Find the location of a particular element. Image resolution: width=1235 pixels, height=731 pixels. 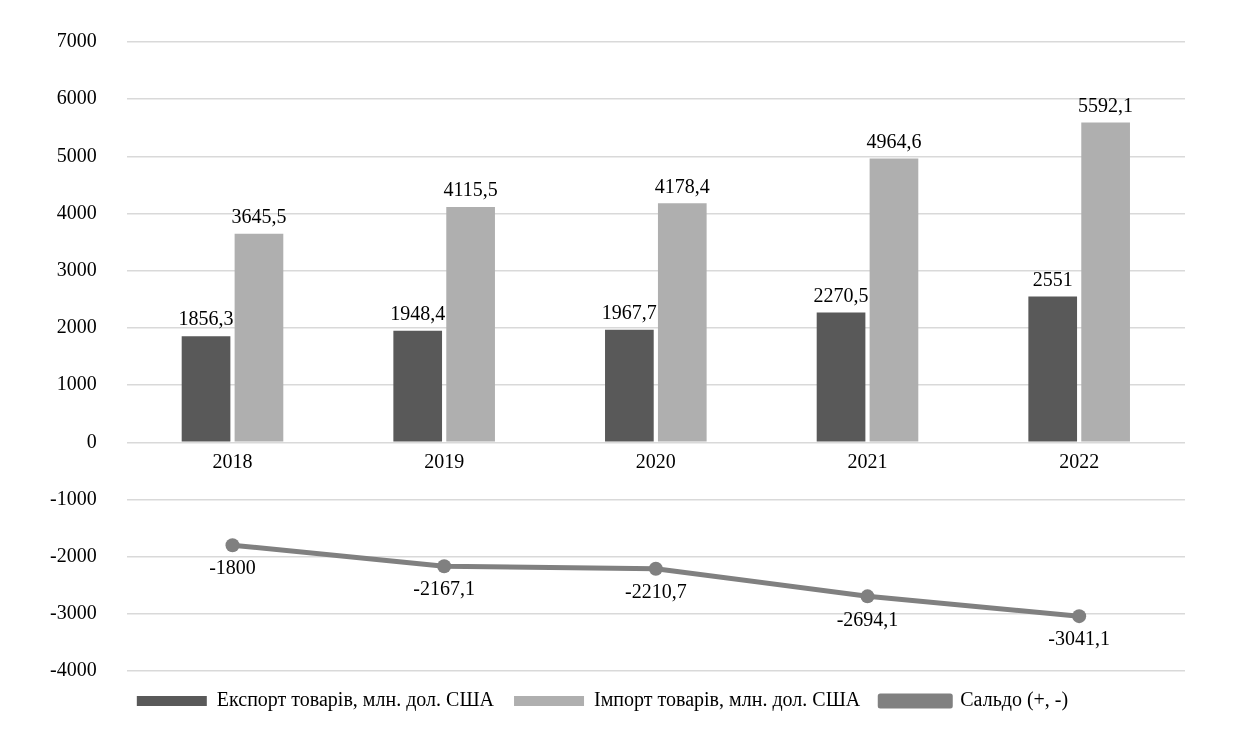

y-tick-label: 1000 is located at coordinates (76, 383).